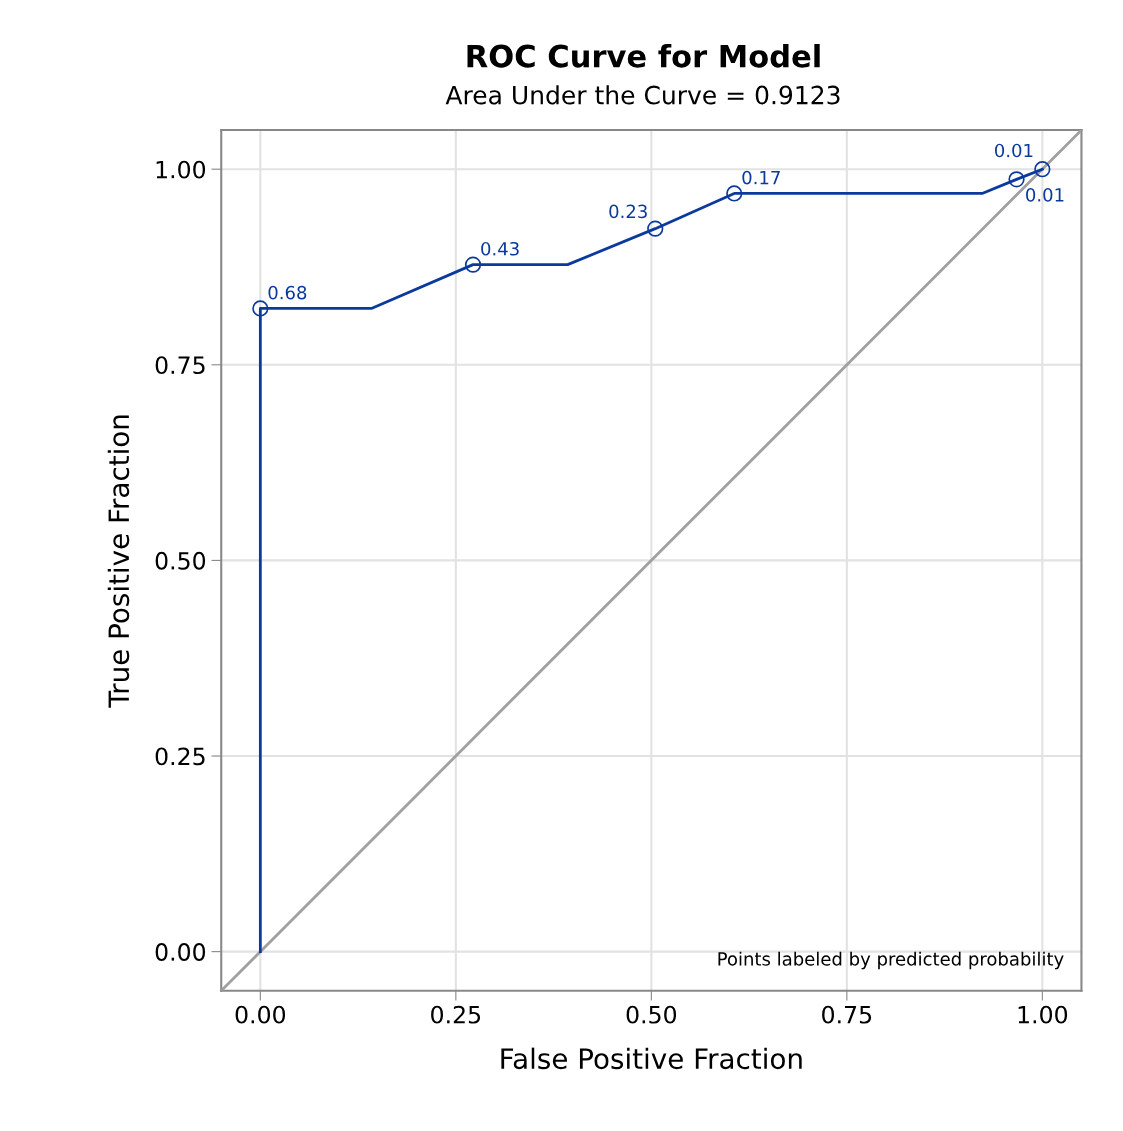 This screenshot has height=1131, width=1123. What do you see at coordinates (1043, 1014) in the screenshot?
I see `x-tick-label: 1.00` at bounding box center [1043, 1014].